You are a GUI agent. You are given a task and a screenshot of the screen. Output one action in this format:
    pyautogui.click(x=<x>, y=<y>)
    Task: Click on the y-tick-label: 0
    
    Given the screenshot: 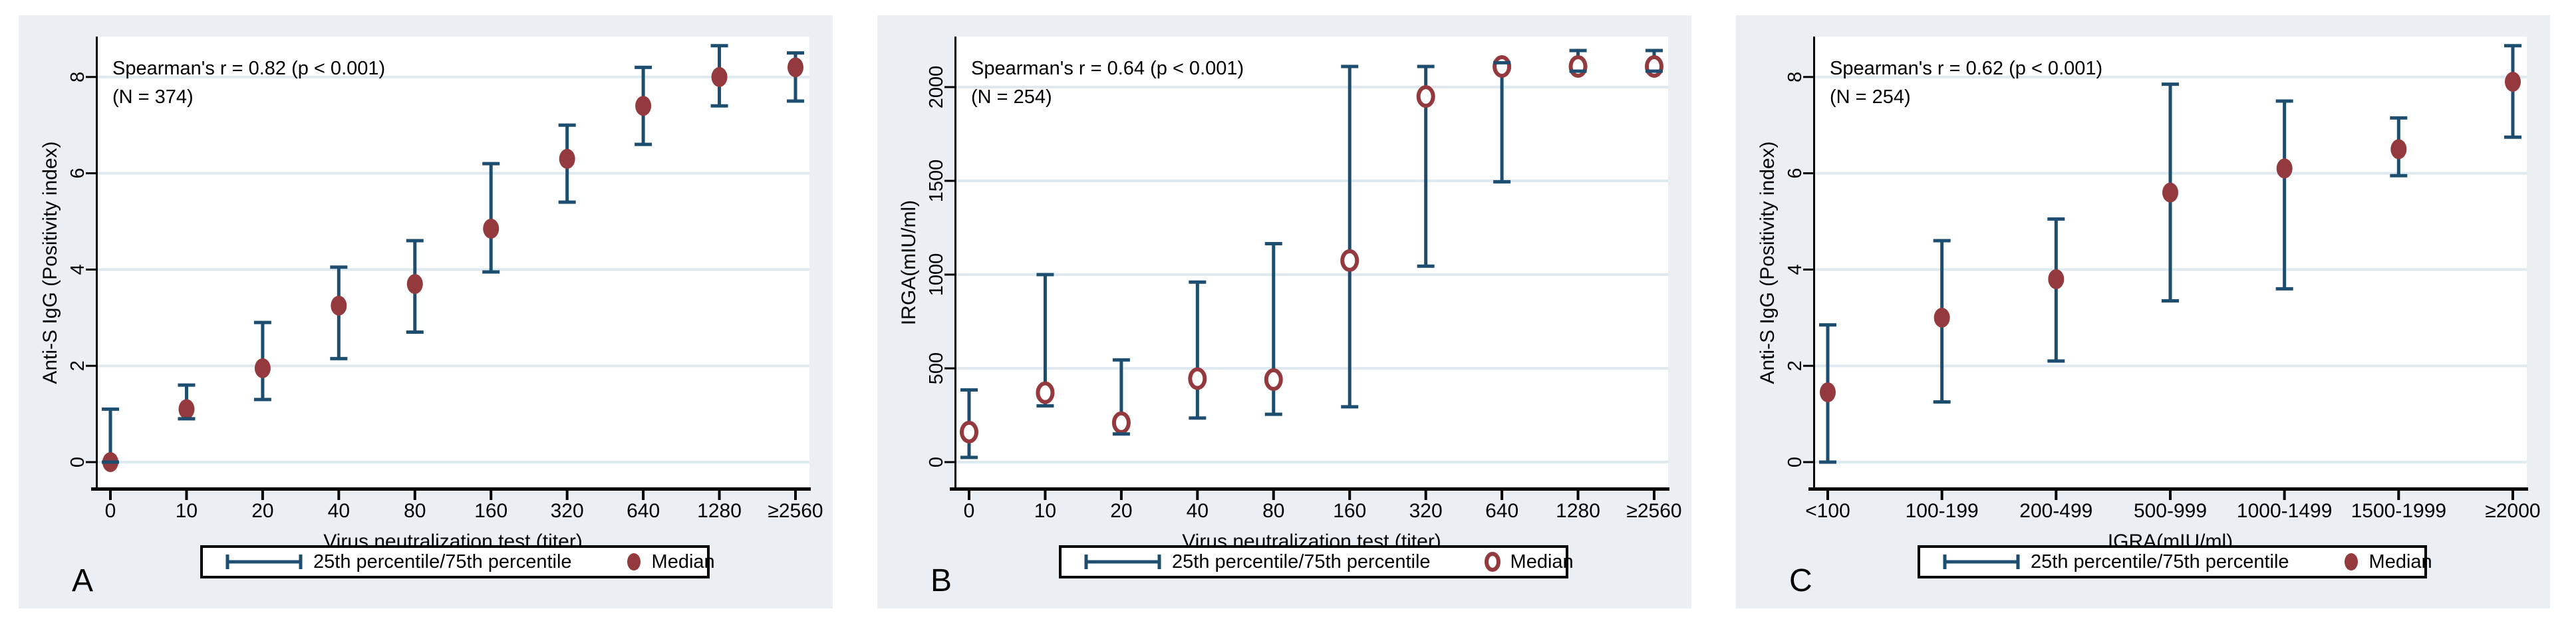 What is the action you would take?
    pyautogui.click(x=77, y=462)
    